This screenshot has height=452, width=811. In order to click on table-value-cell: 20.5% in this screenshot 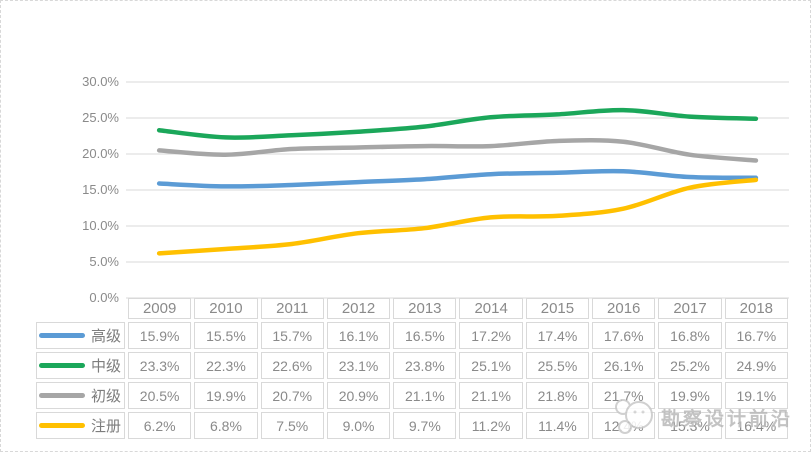, I will do `click(160, 395)`.